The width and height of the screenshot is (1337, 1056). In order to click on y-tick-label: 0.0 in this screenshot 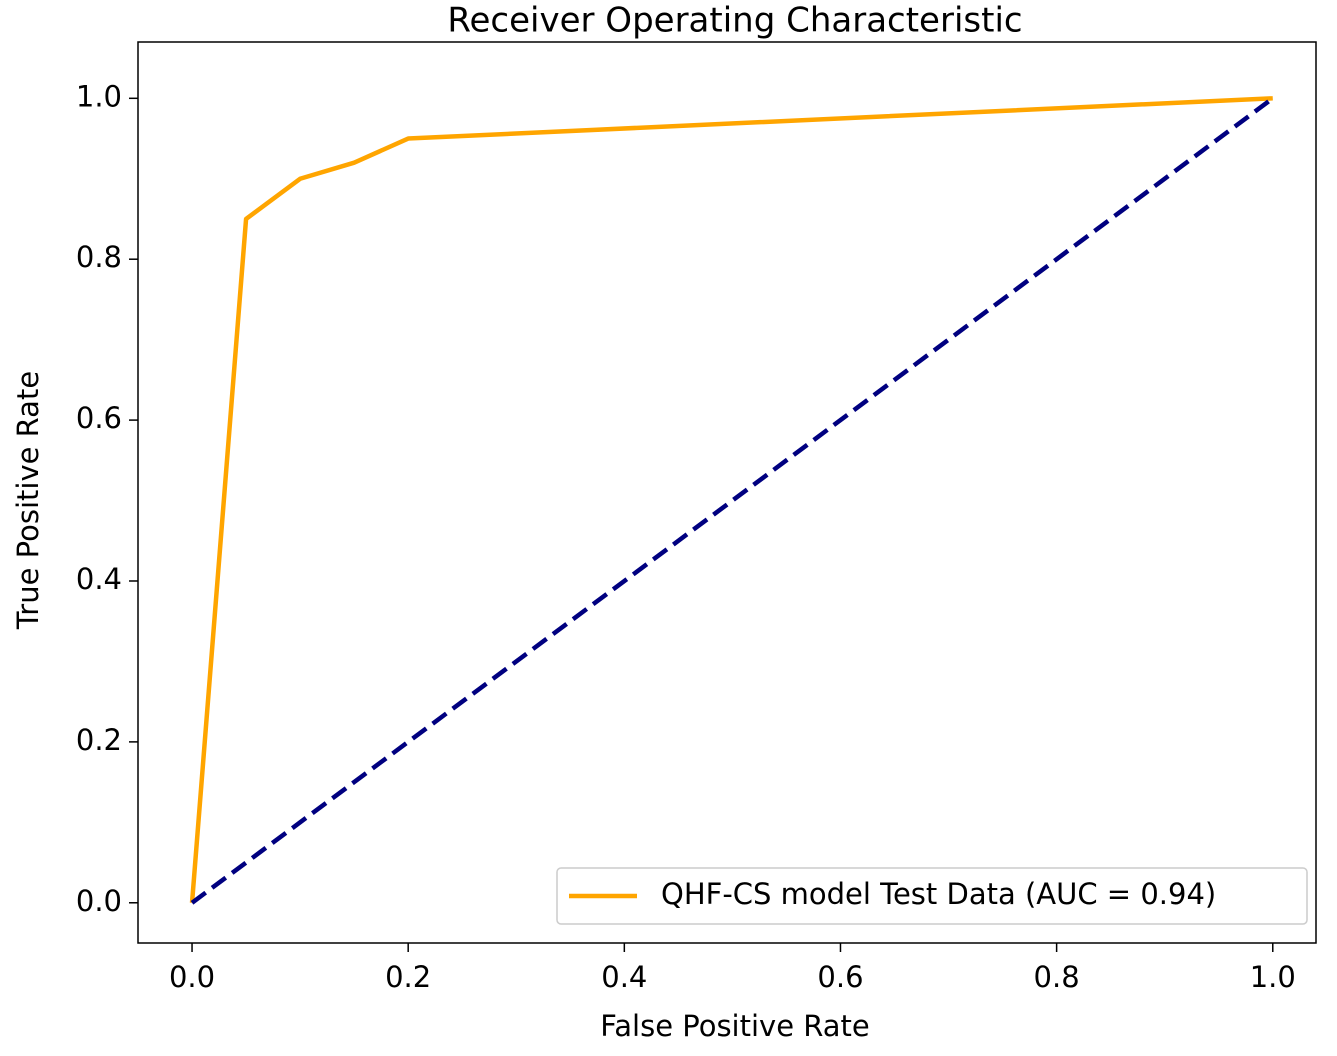, I will do `click(99, 901)`.